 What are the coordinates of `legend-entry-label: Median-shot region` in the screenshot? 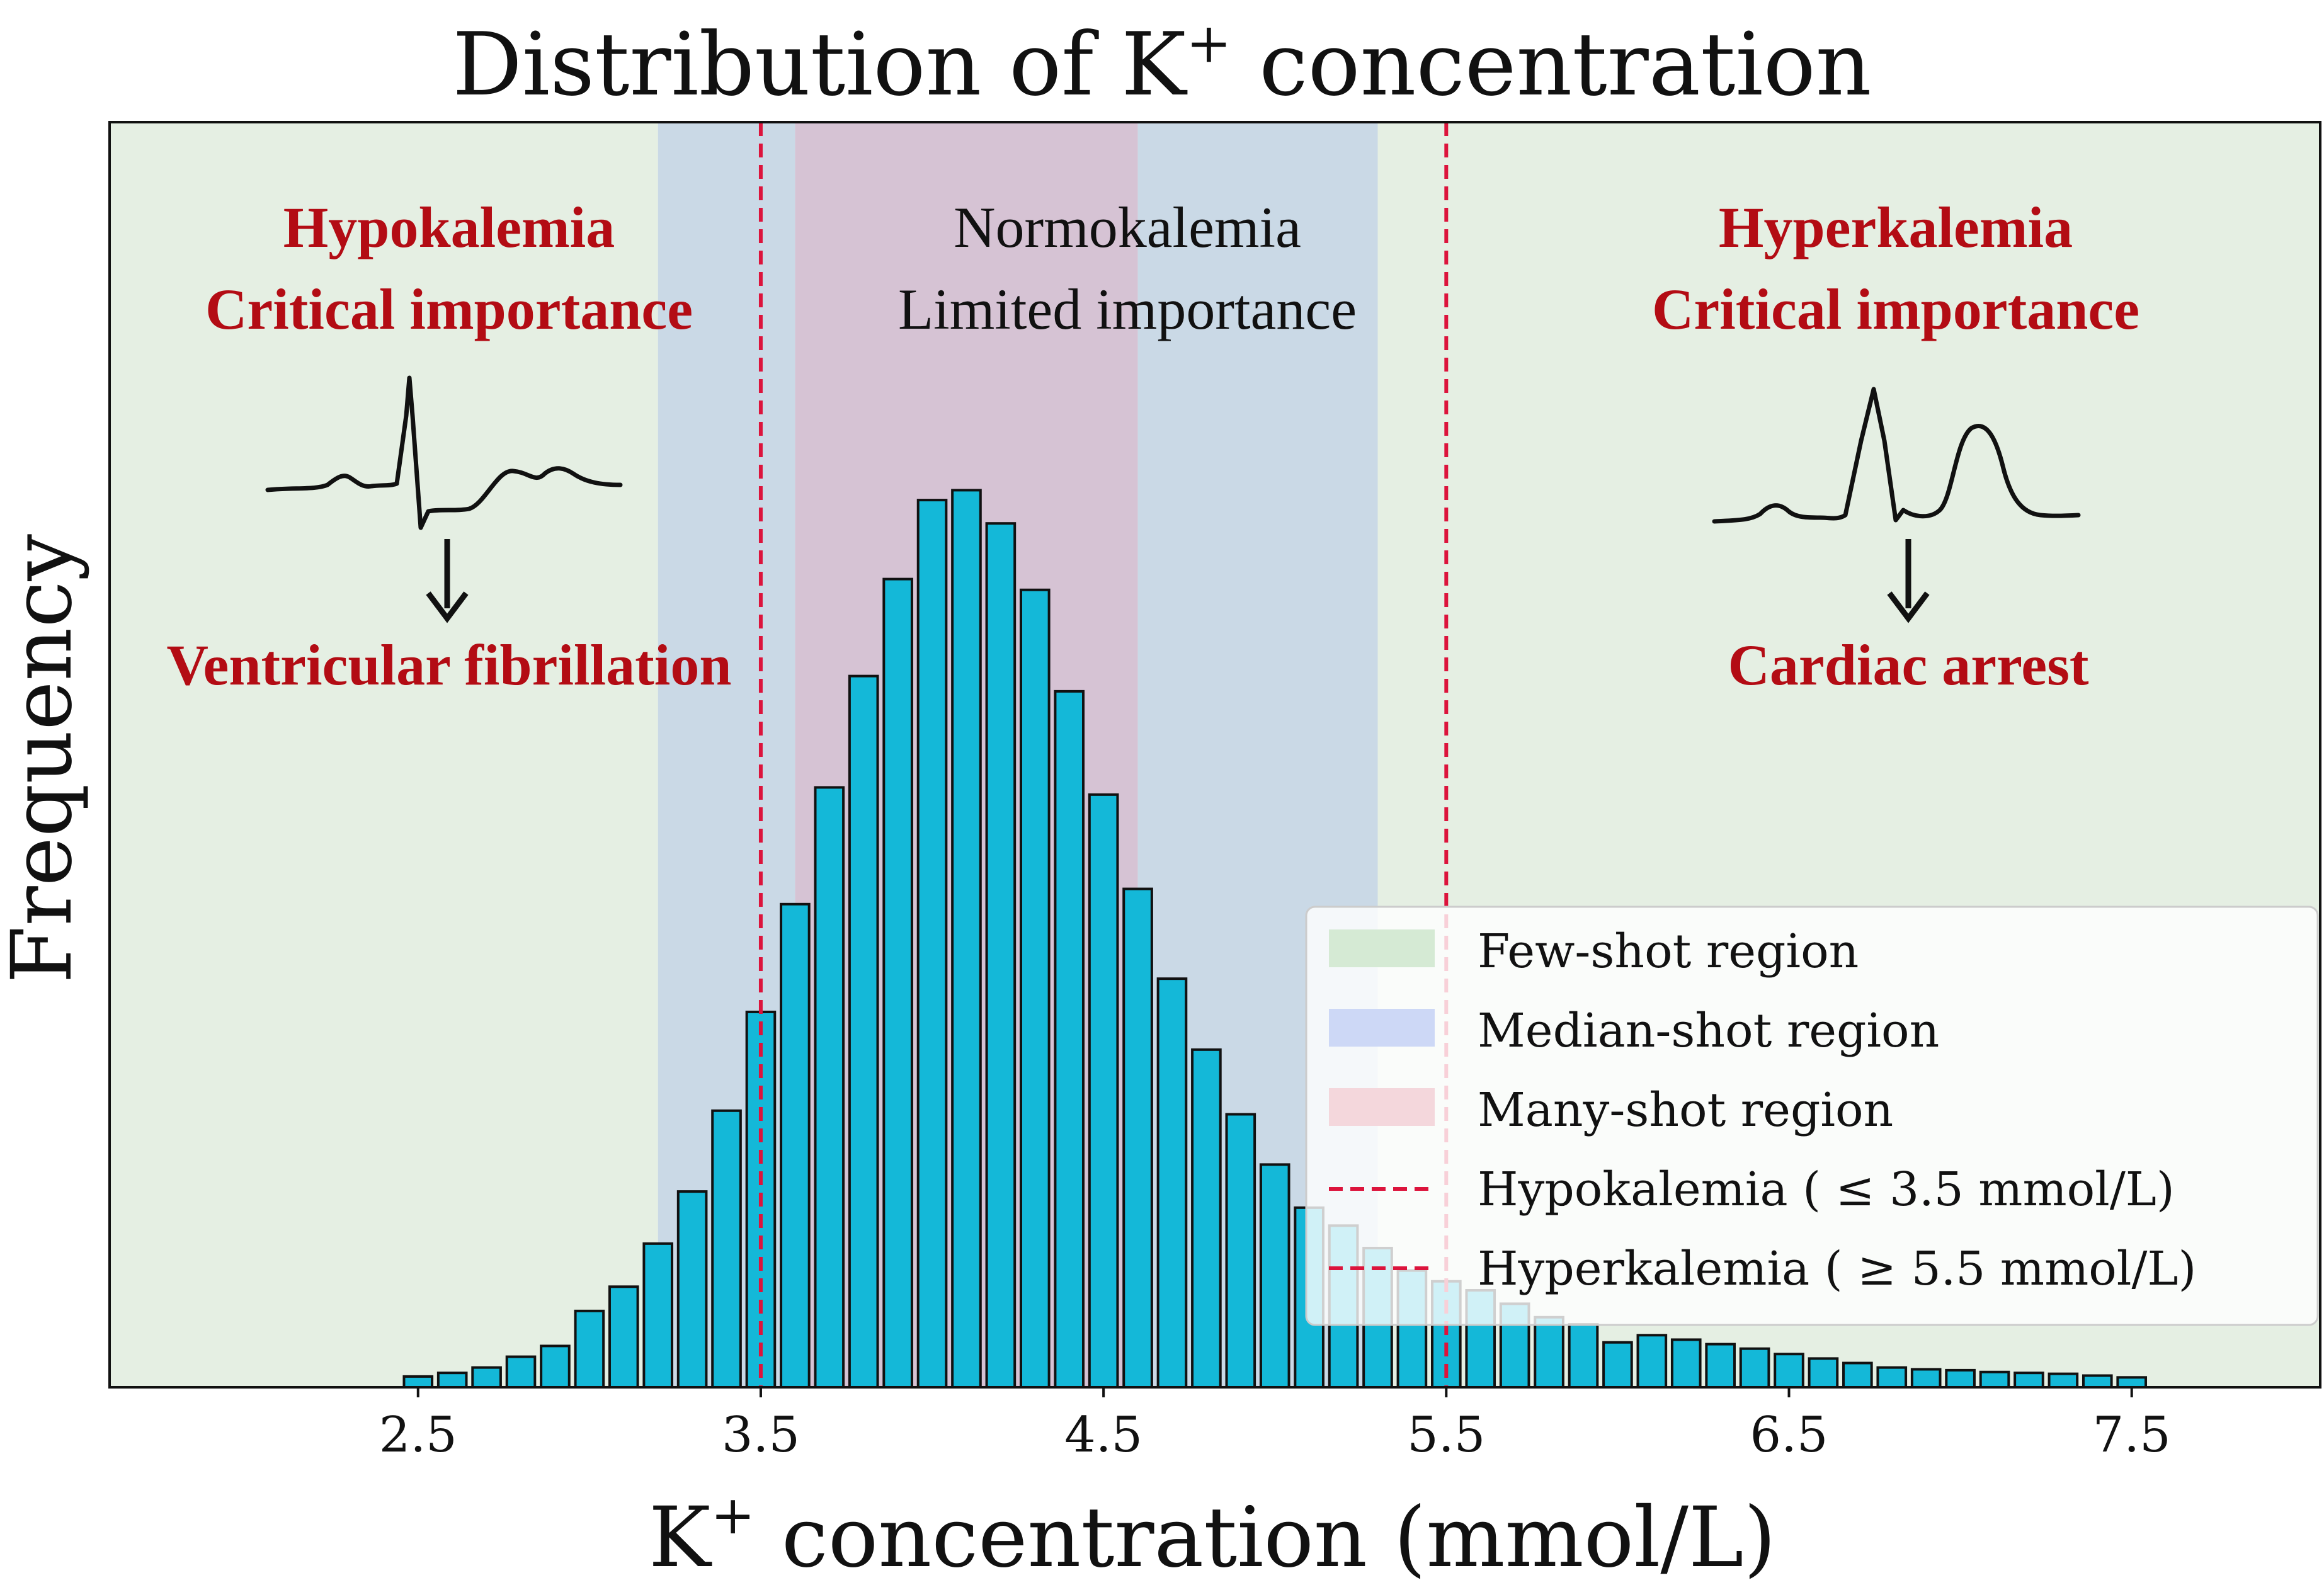 It's located at (1709, 1031).